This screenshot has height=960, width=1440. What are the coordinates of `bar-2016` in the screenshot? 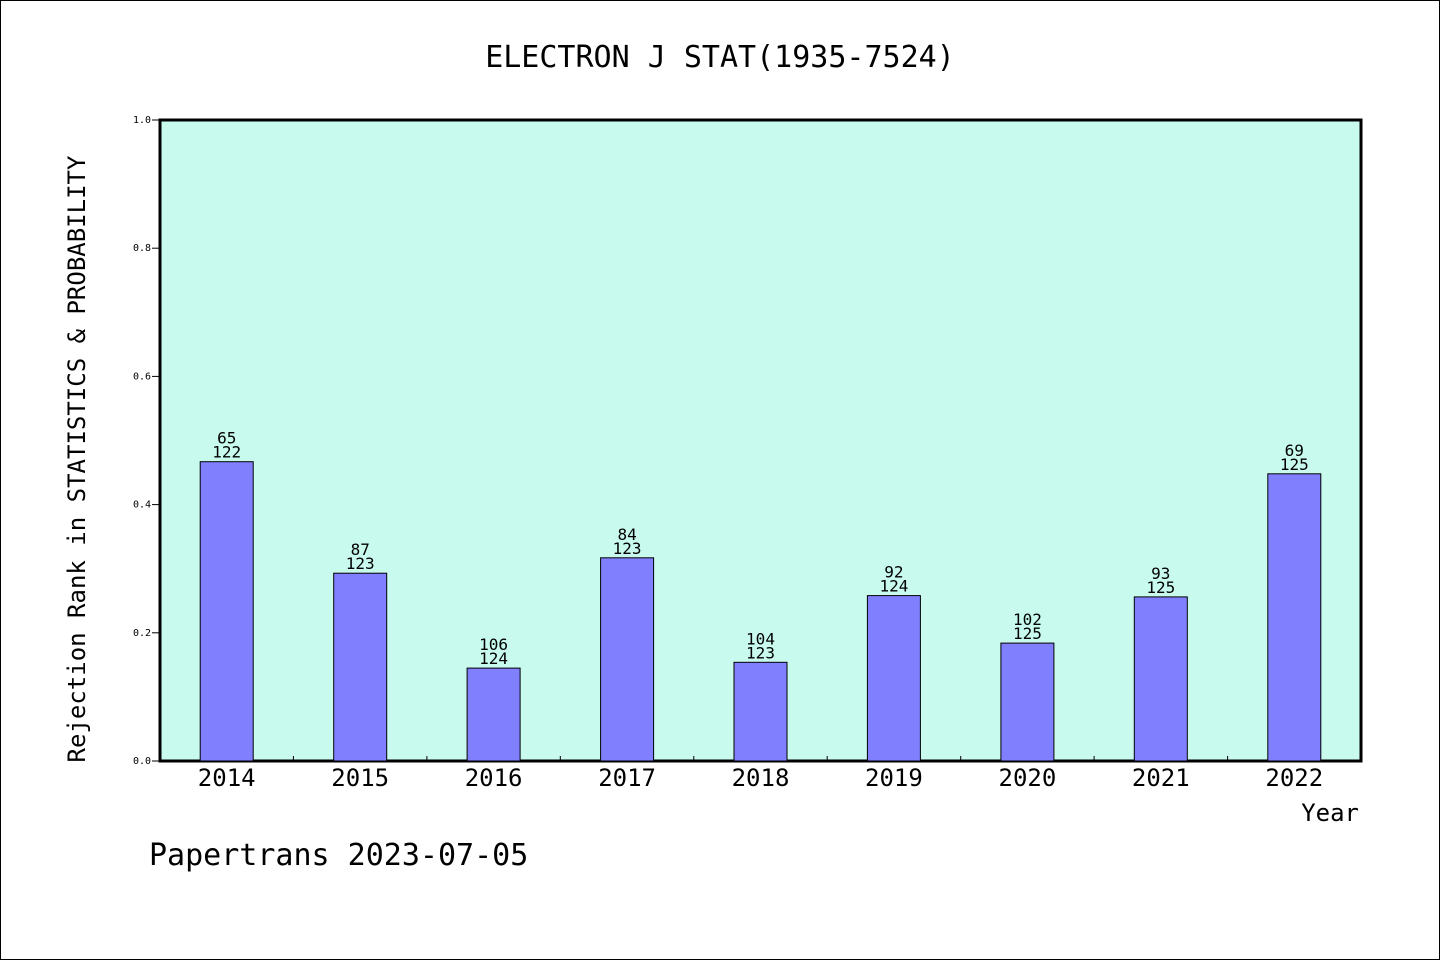 It's located at (493, 714).